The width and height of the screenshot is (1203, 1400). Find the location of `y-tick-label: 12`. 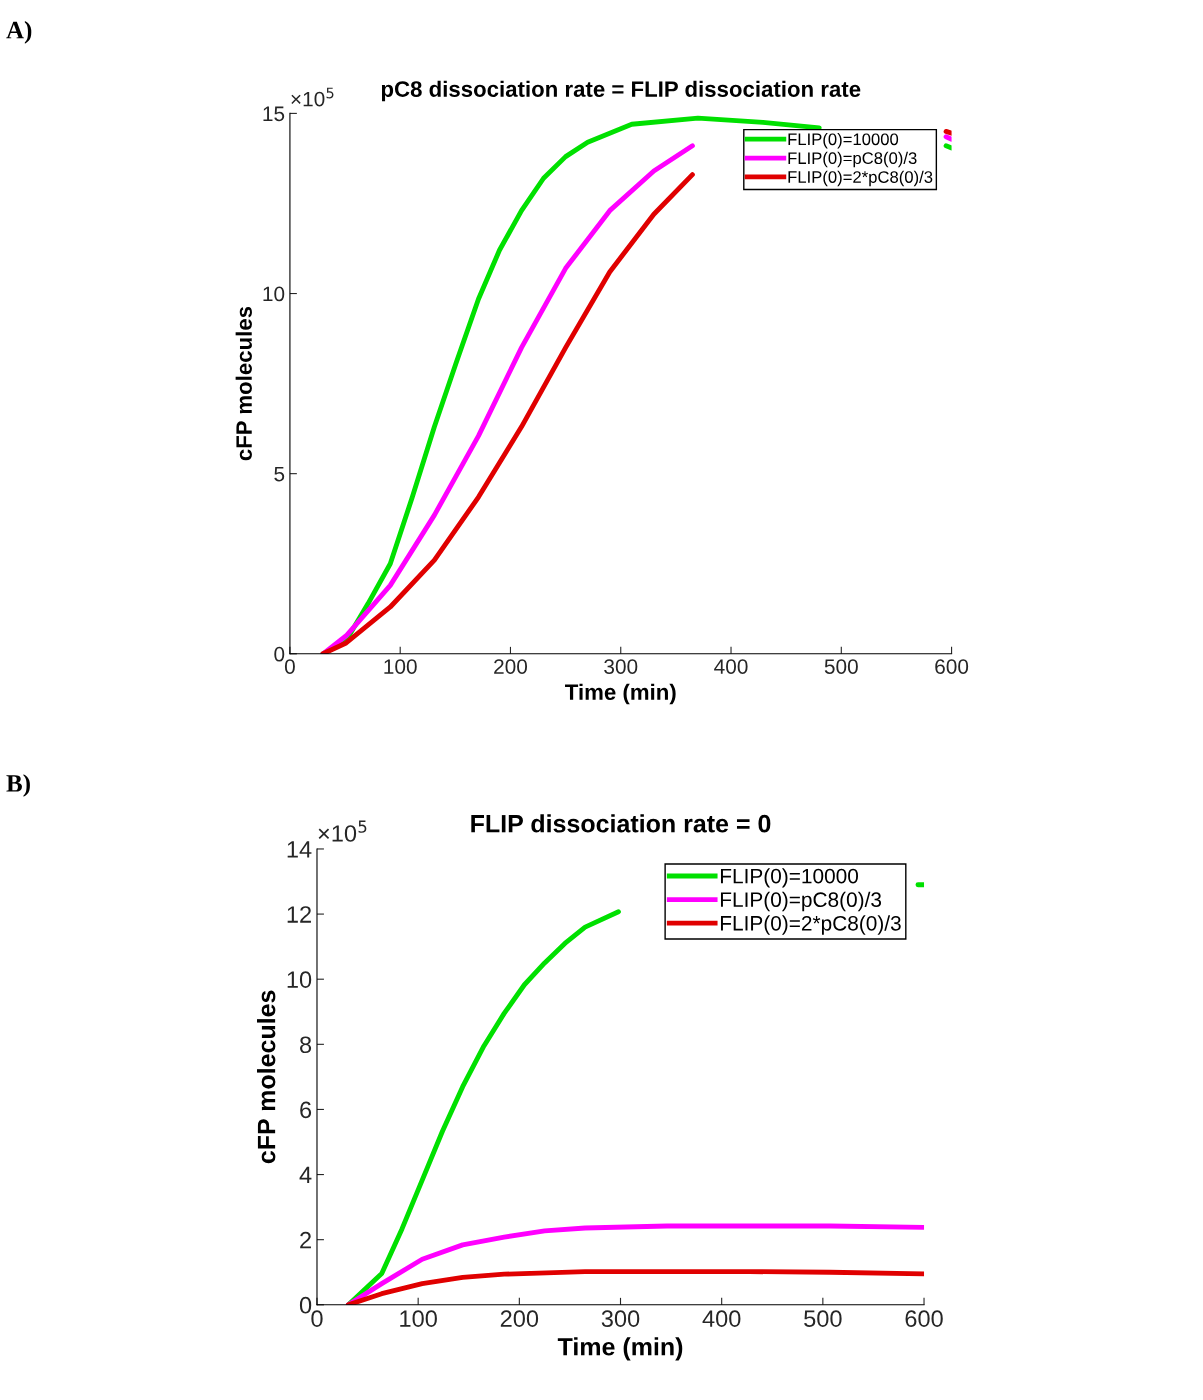

y-tick-label: 12 is located at coordinates (299, 914).